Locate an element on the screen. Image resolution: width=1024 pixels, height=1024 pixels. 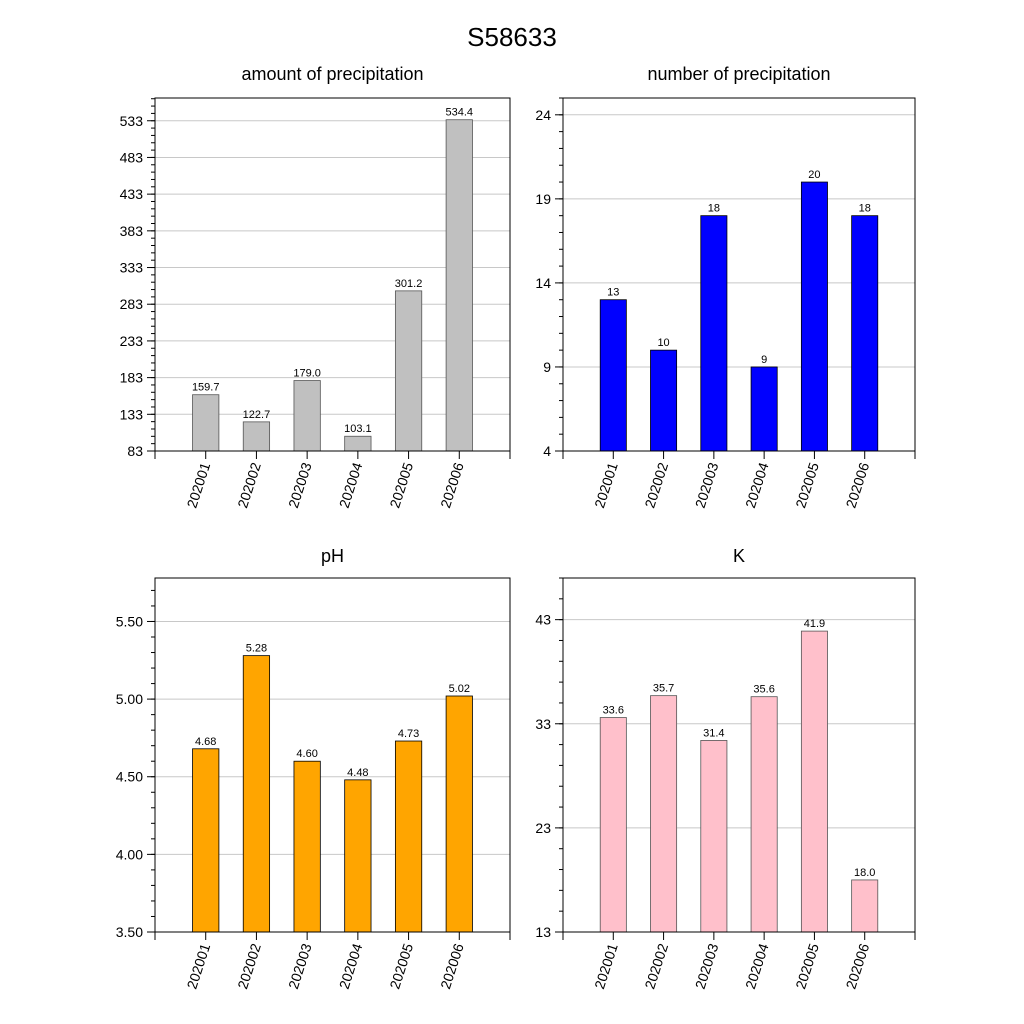
data-label: 159.7 is located at coordinates (206, 388).